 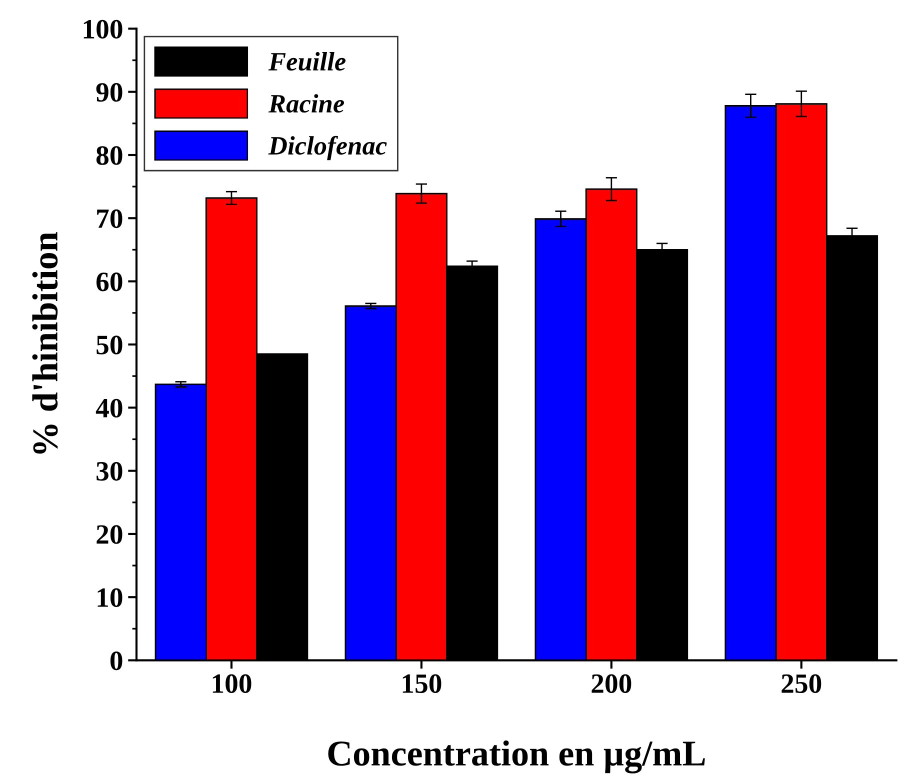 What do you see at coordinates (109, 345) in the screenshot?
I see `y-tick-label: 50` at bounding box center [109, 345].